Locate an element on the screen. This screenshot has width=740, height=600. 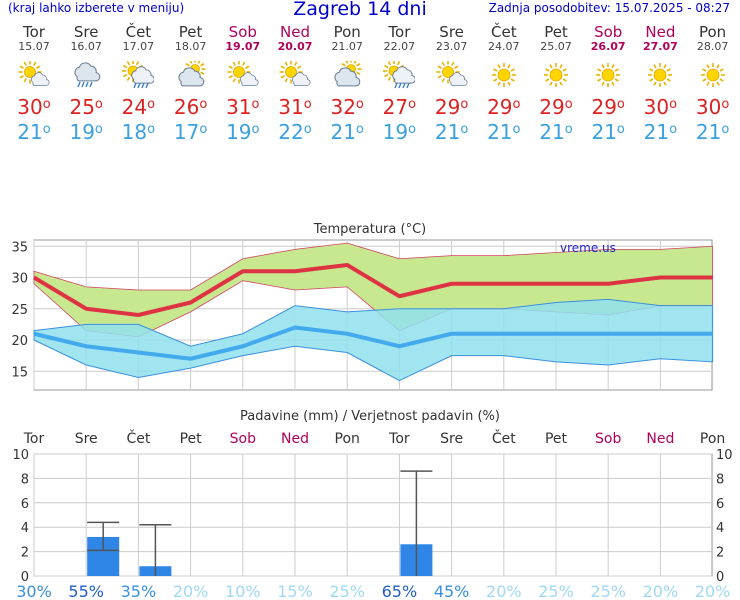
min-temp-line is located at coordinates (373, 343).